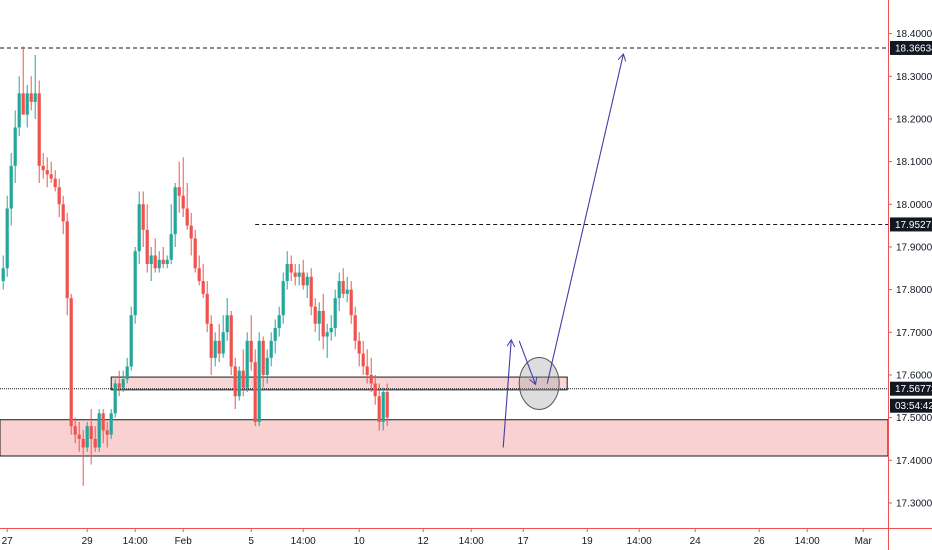  What do you see at coordinates (360, 541) in the screenshot?
I see `x-tick-label: 10` at bounding box center [360, 541].